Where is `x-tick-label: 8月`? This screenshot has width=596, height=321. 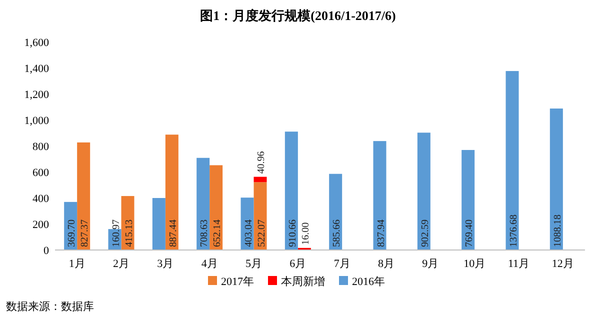 x-tick-label: 8月 is located at coordinates (386, 264).